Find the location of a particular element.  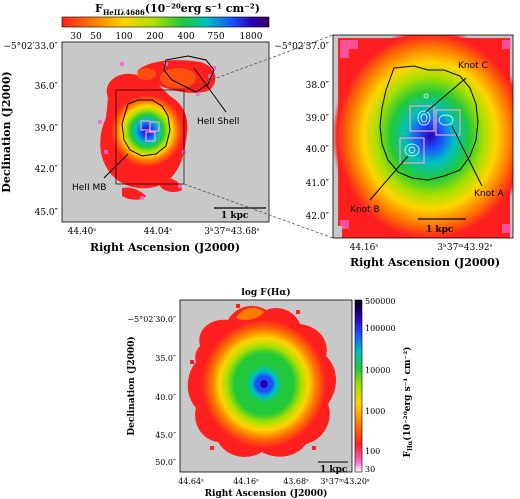

colorbar-a-tick: 400 is located at coordinates (185, 37).